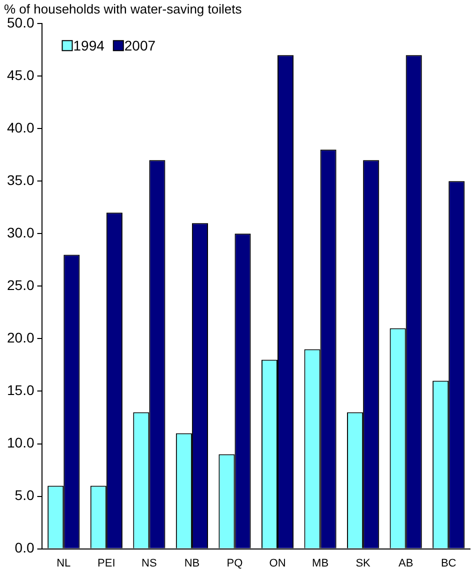  What do you see at coordinates (20, 442) in the screenshot?
I see `y-tick-label: 10.0` at bounding box center [20, 442].